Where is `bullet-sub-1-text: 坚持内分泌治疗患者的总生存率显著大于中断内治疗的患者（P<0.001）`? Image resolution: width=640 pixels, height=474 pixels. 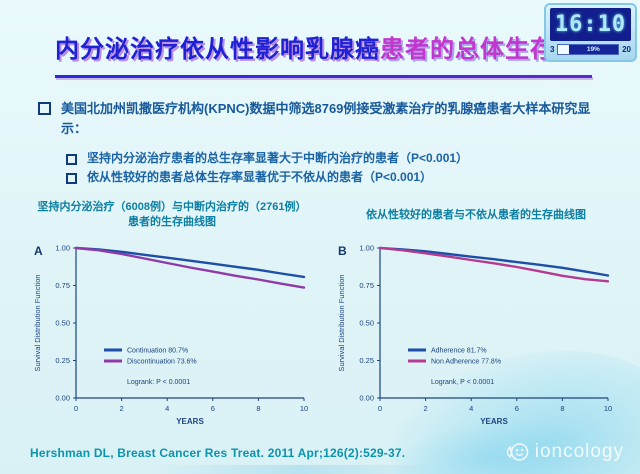 bullet-sub-1-text: 坚持内分泌治疗患者的总生存率显著大于中断内治疗的患者（P<0.001） is located at coordinates (278, 158).